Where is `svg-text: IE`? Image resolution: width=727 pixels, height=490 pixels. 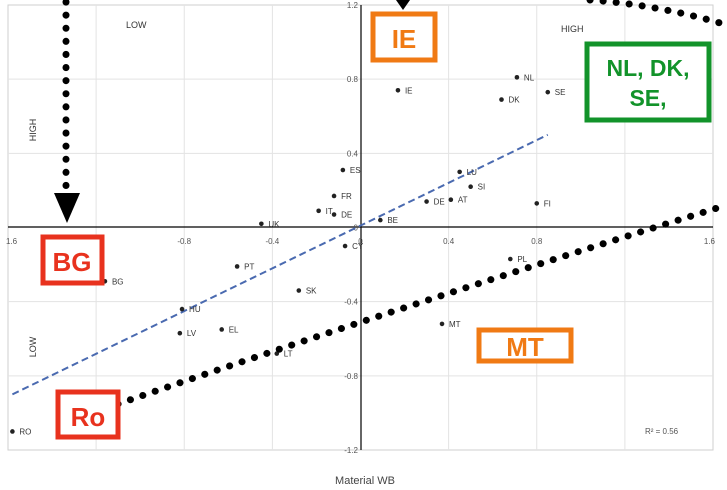 svg-text: IE is located at coordinates (404, 39).